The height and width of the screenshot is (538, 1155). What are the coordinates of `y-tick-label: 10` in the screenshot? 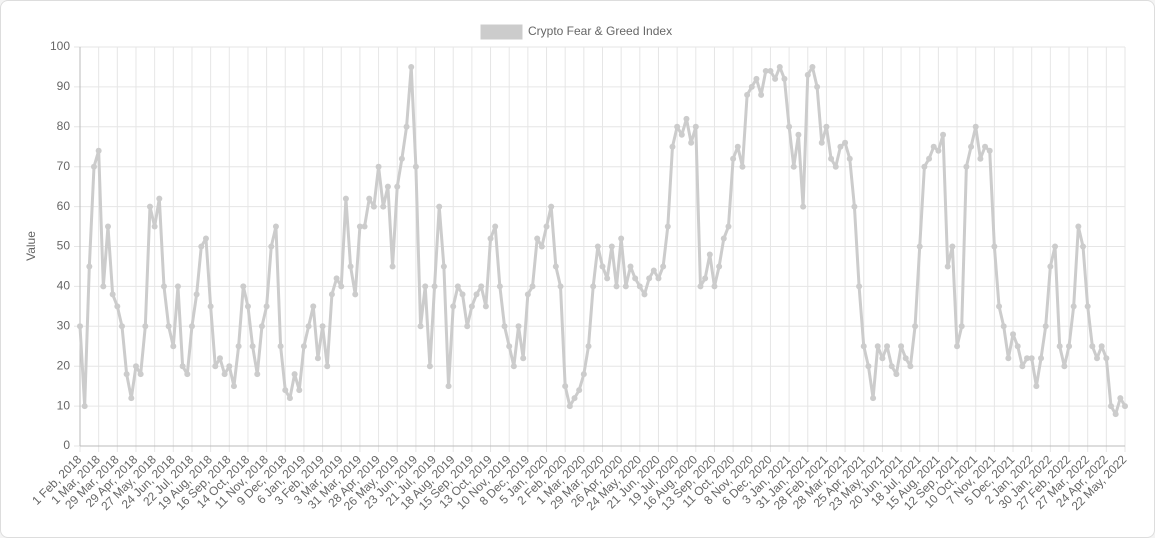 It's located at (64, 405).